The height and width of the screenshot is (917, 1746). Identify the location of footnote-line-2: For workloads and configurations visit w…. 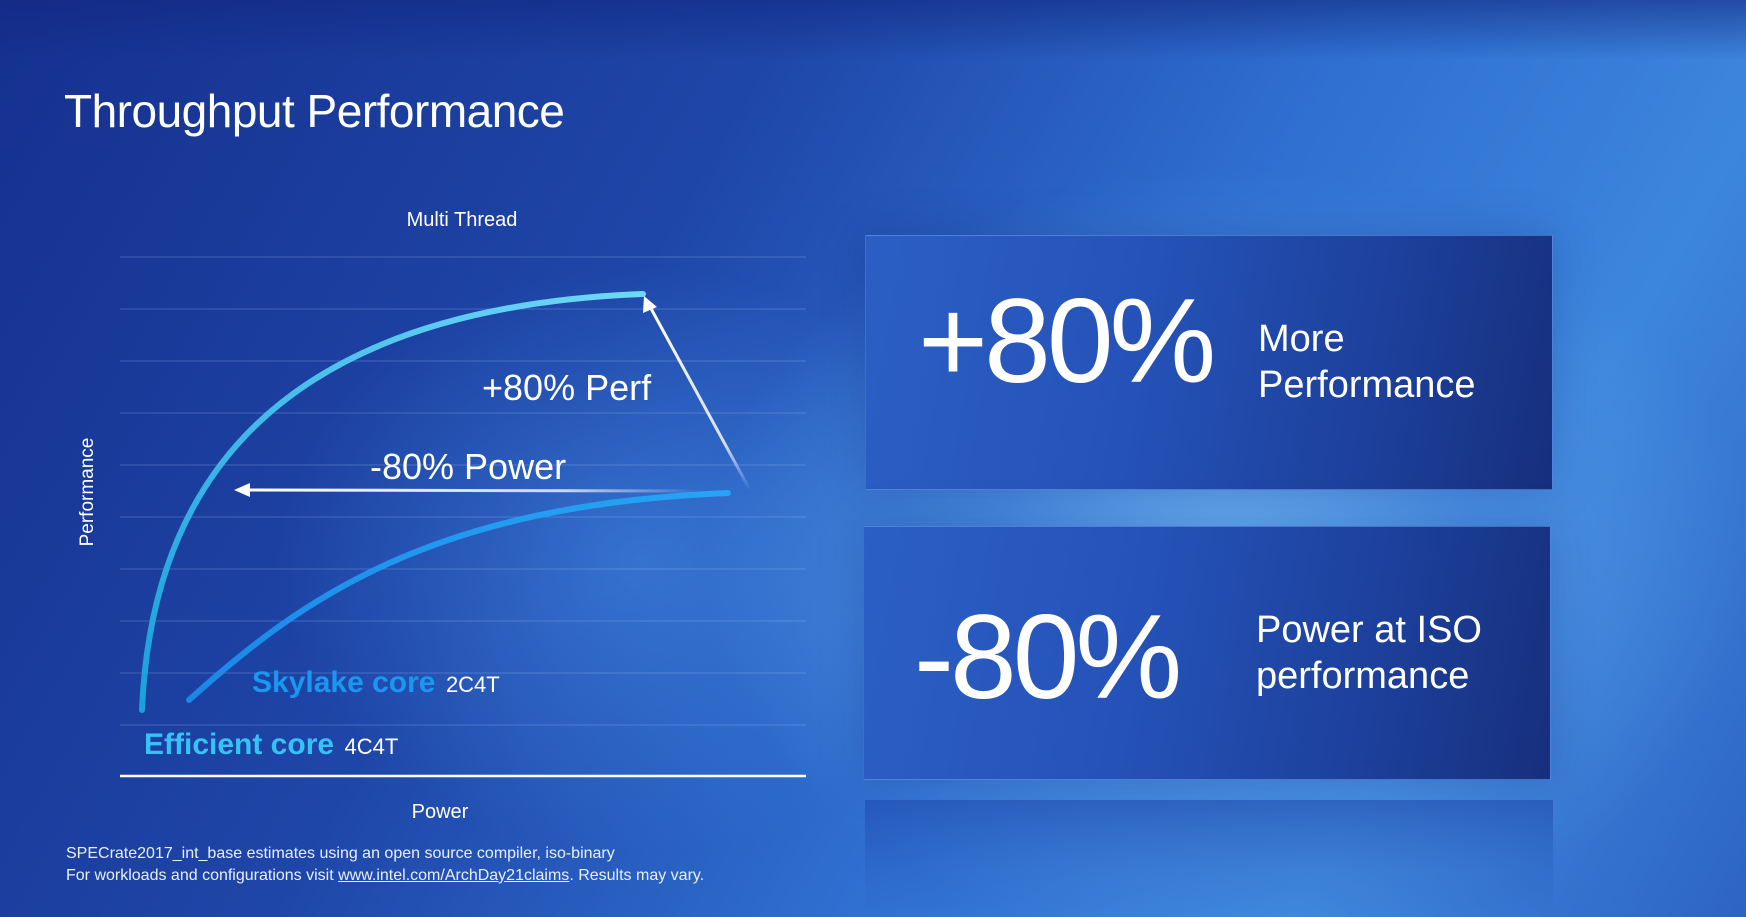
(385, 876).